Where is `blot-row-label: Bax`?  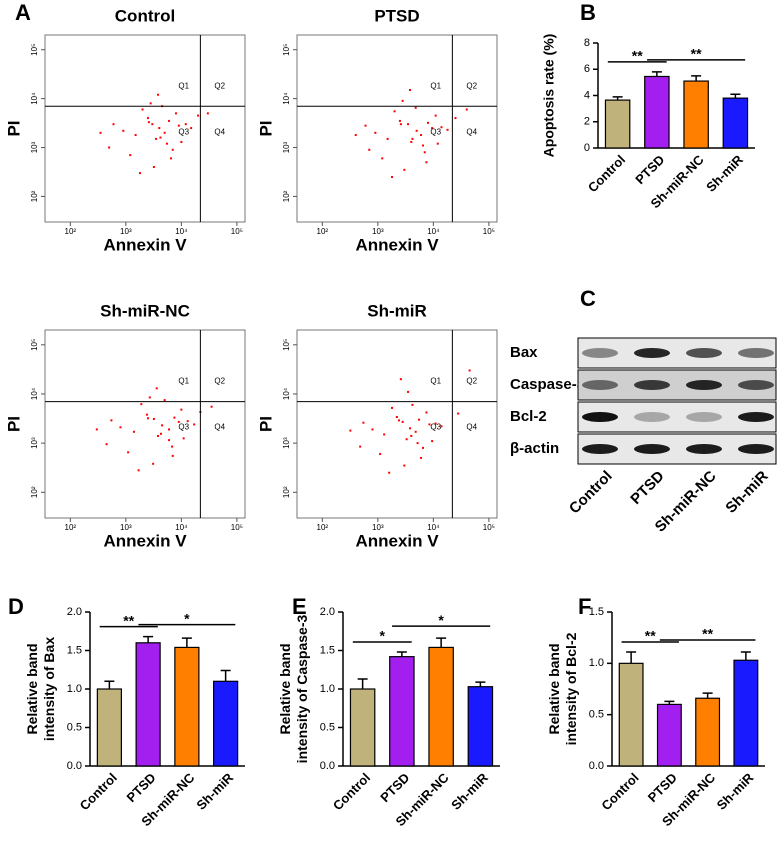
blot-row-label: Bax is located at coordinates (524, 352).